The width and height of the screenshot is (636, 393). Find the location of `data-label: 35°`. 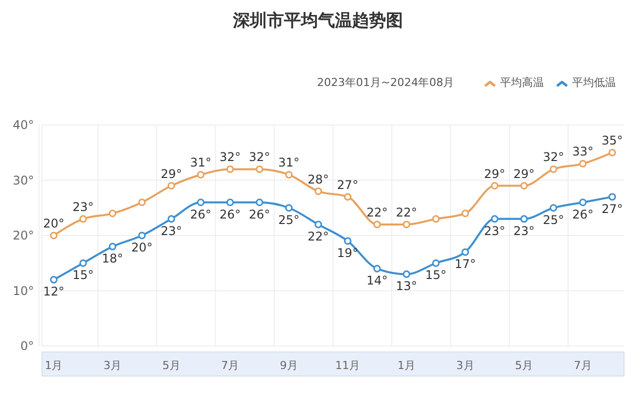

data-label: 35° is located at coordinates (612, 141).